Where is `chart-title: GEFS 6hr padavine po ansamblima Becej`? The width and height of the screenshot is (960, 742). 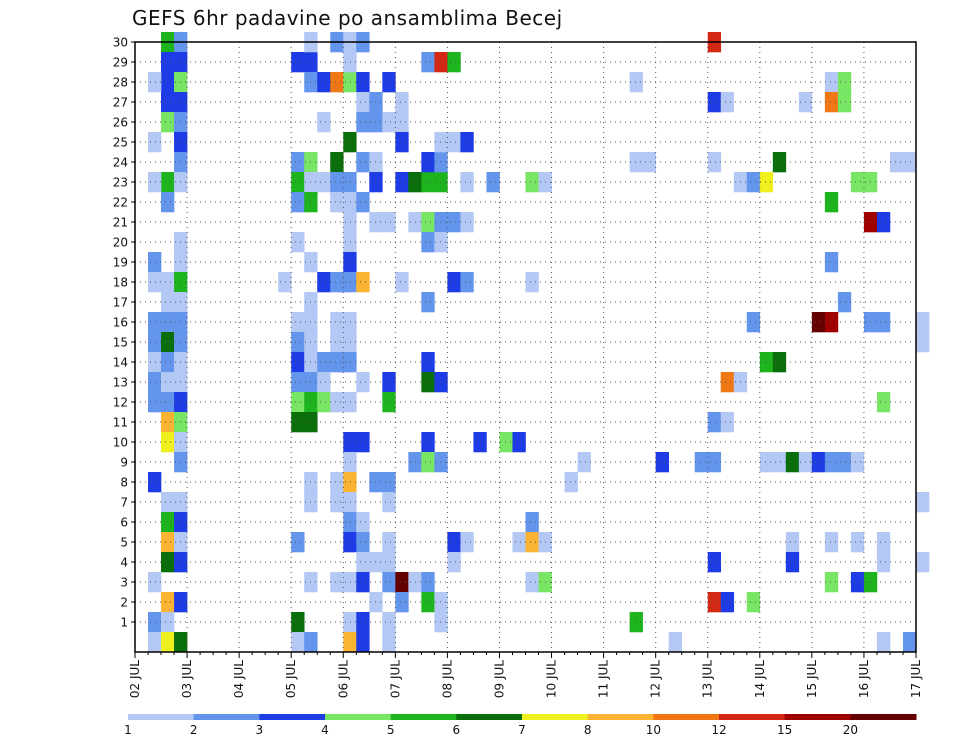 chart-title: GEFS 6hr padavine po ansamblima Becej is located at coordinates (347, 18).